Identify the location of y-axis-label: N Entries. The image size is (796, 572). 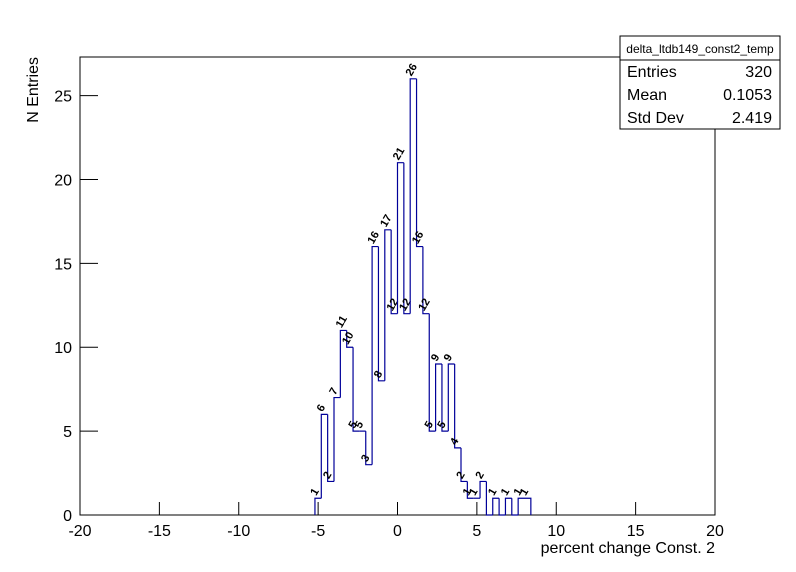
(33, 90).